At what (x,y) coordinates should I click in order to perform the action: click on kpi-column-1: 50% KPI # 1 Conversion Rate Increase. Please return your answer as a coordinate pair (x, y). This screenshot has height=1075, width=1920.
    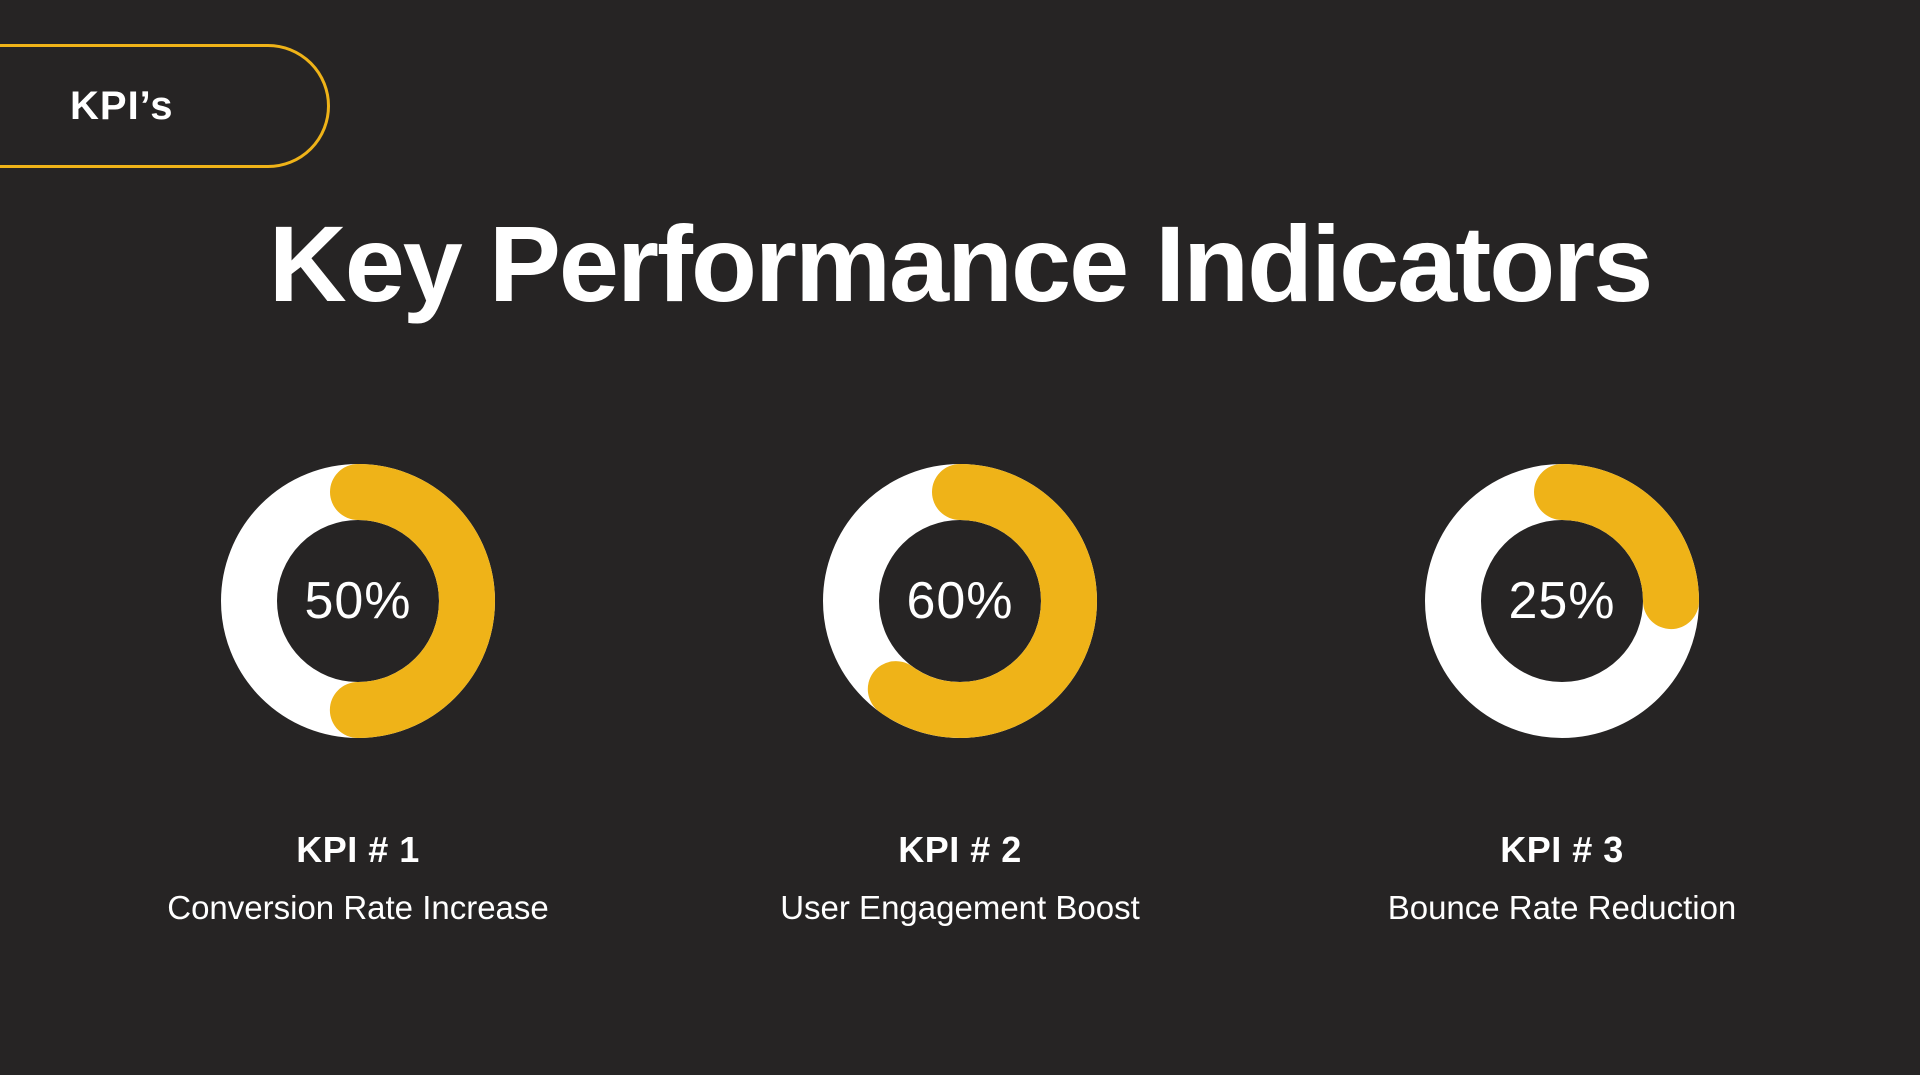
    Looking at the image, I should click on (358, 694).